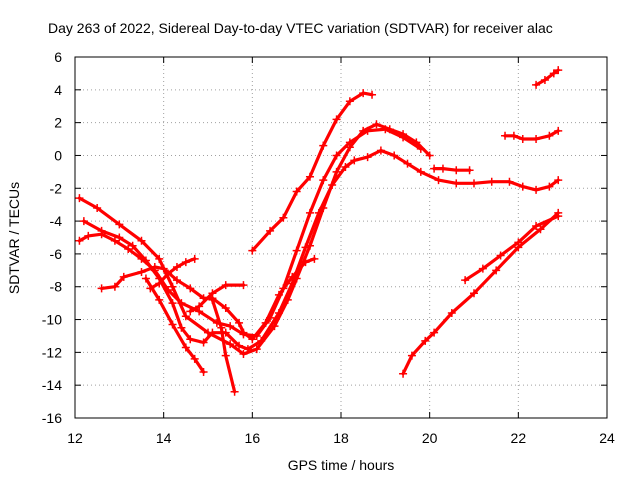  I want to click on x-tick-labels: 12 14 16 18 20 22 24, so click(341, 438).